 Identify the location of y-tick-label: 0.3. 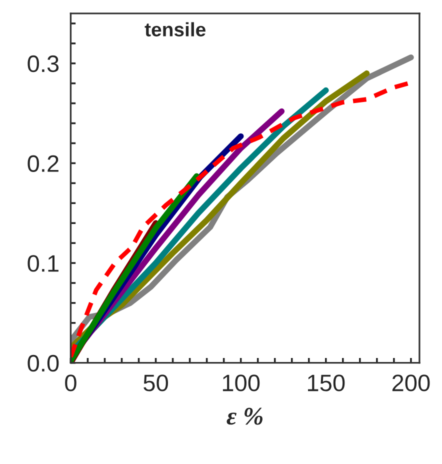
(43, 63).